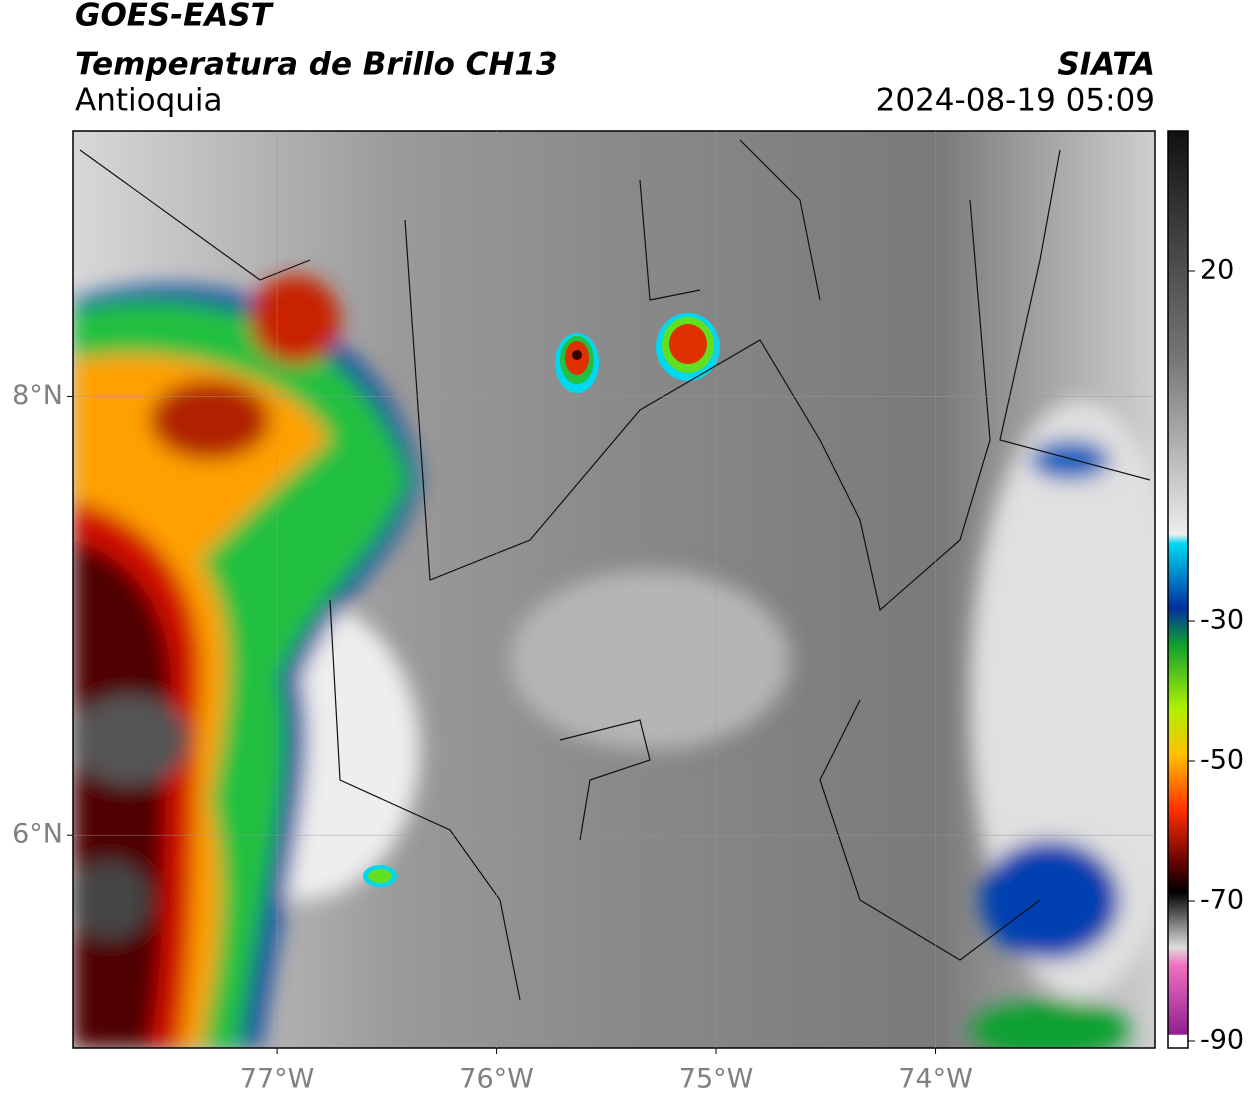  I want to click on colorbar-tick-label: -30, so click(1222, 620).